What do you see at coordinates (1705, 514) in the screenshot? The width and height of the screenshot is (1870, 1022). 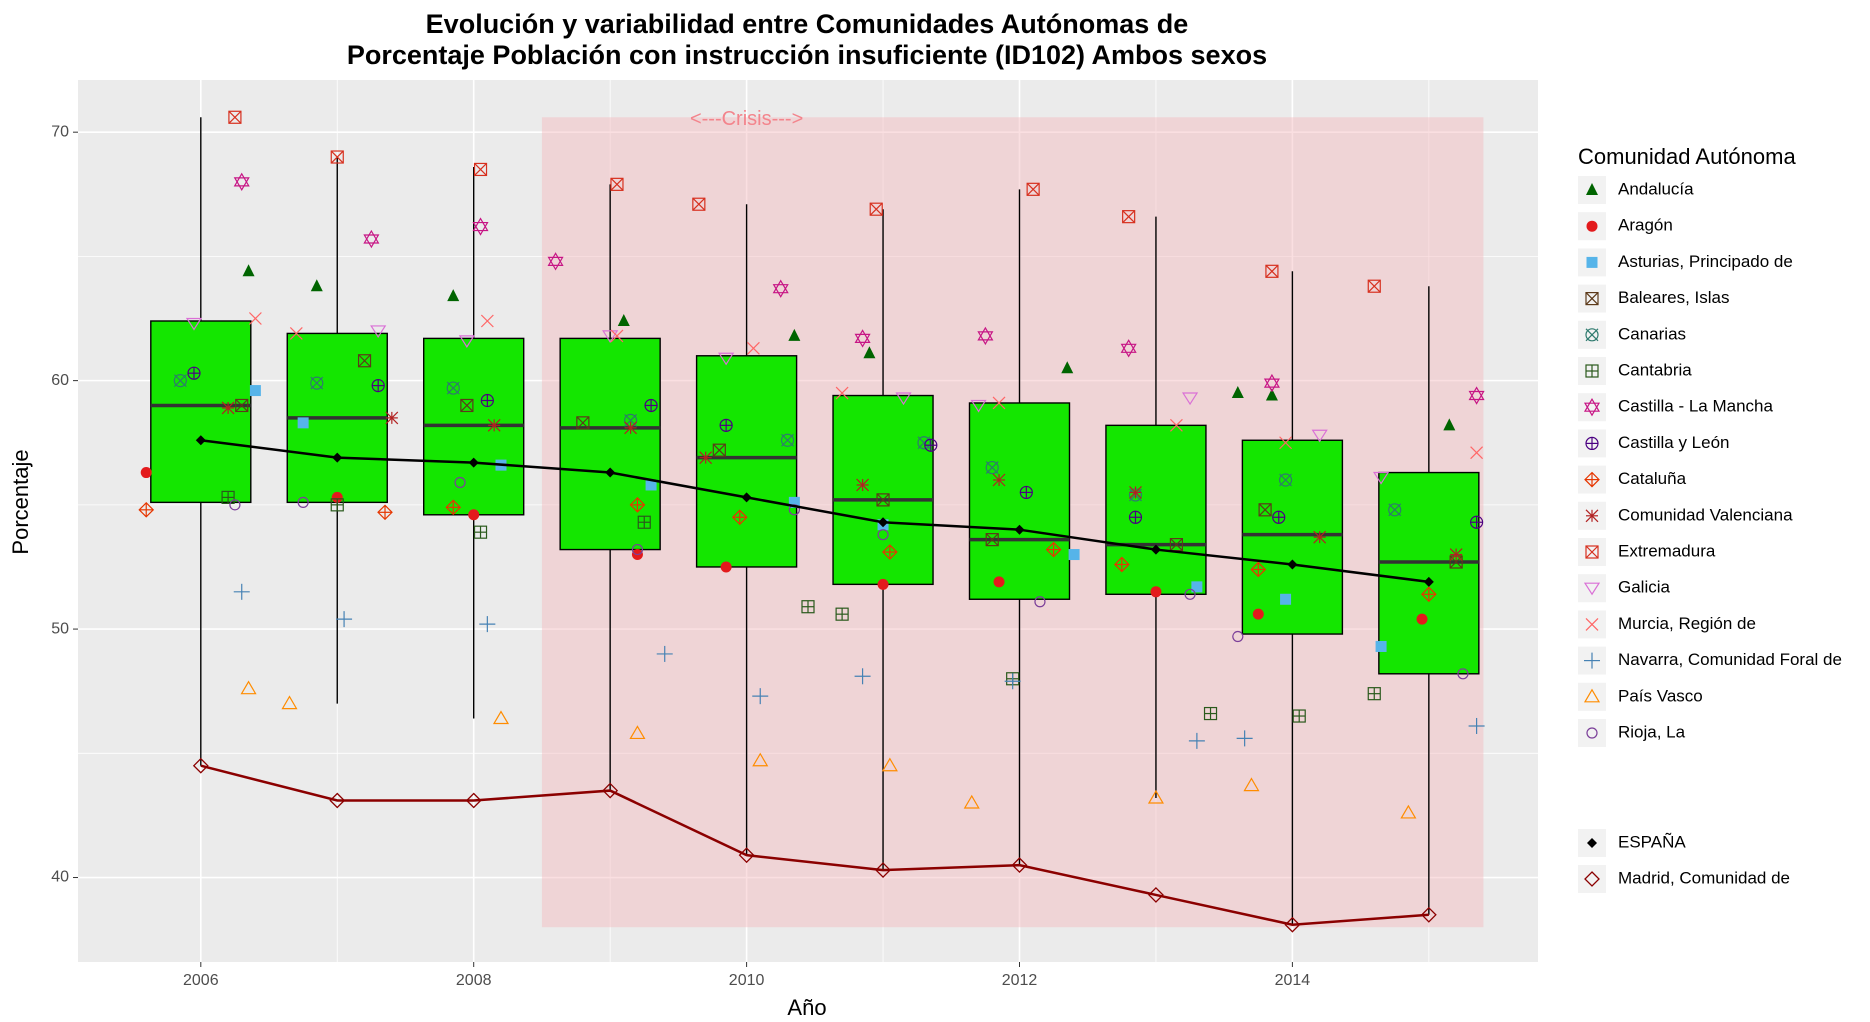 I see `legend-label-9: Comunidad Valenciana` at bounding box center [1705, 514].